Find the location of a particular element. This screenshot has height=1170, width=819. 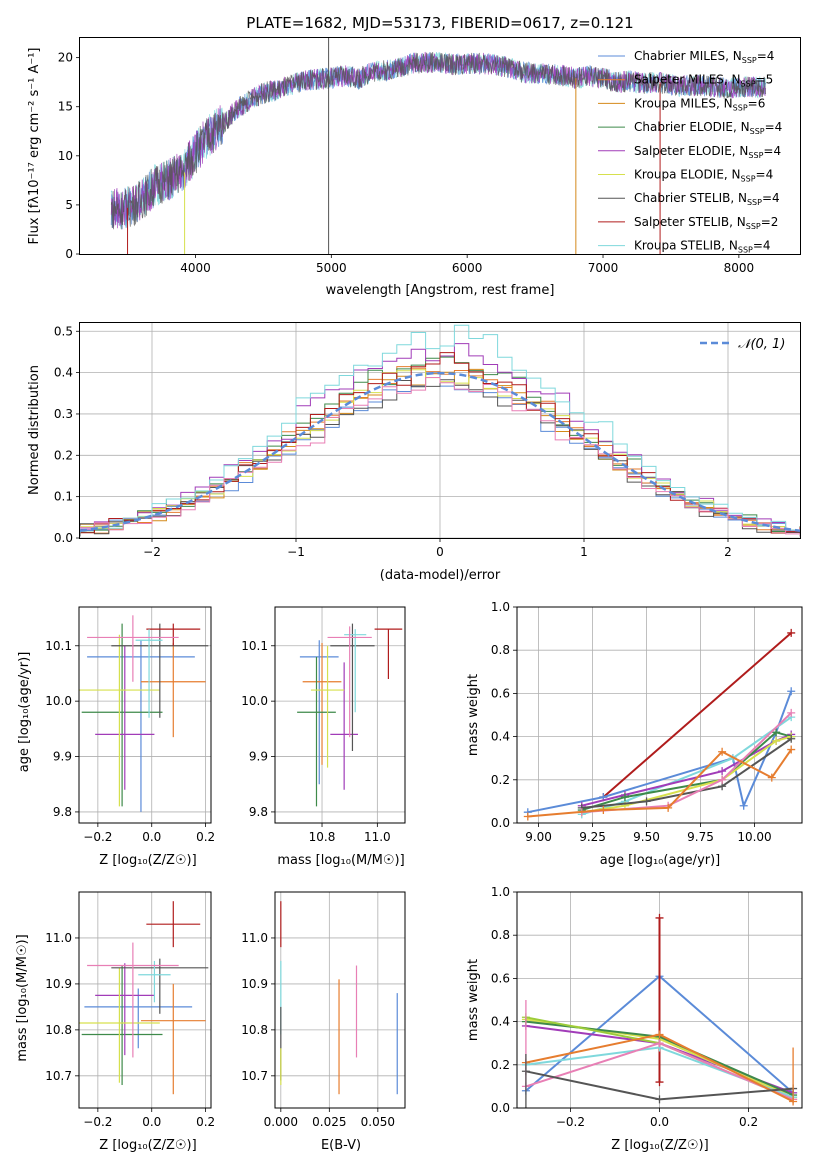

legend-label: Kroupa ELODIE, NSSP=4 is located at coordinates (703, 176).